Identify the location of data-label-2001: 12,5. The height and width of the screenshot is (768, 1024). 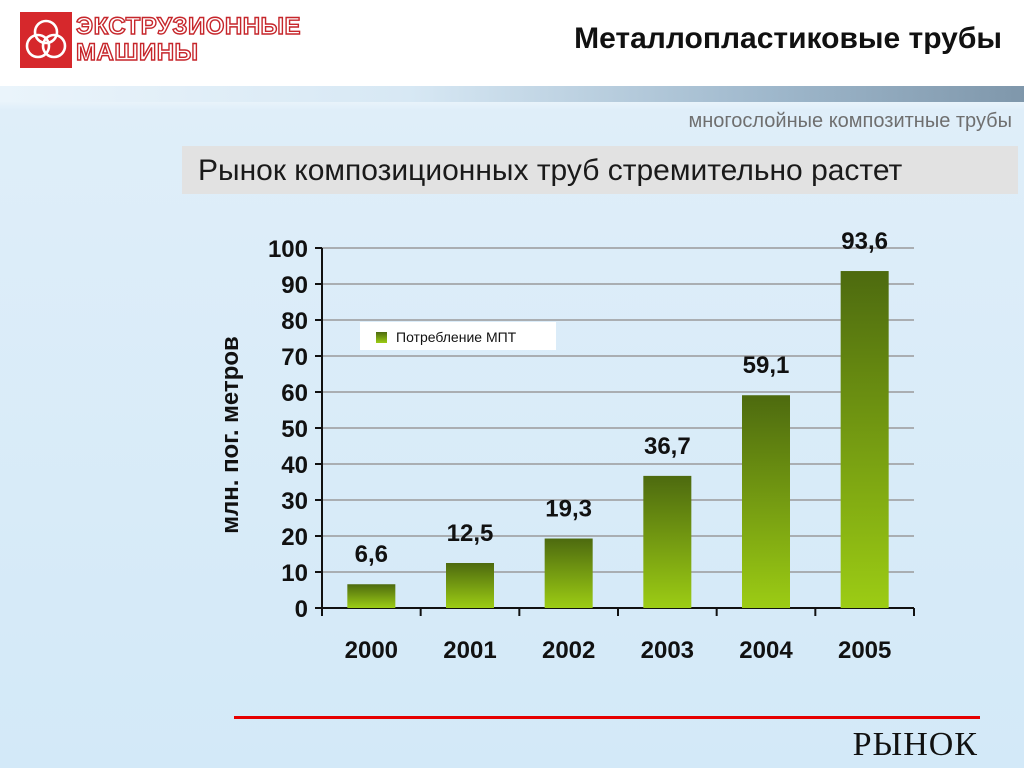
(470, 533).